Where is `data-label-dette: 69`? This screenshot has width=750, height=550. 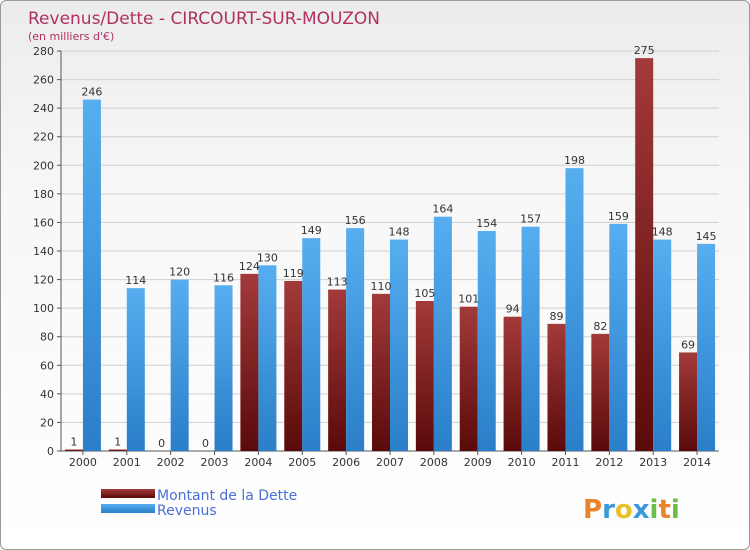
data-label-dette: 69 is located at coordinates (688, 344).